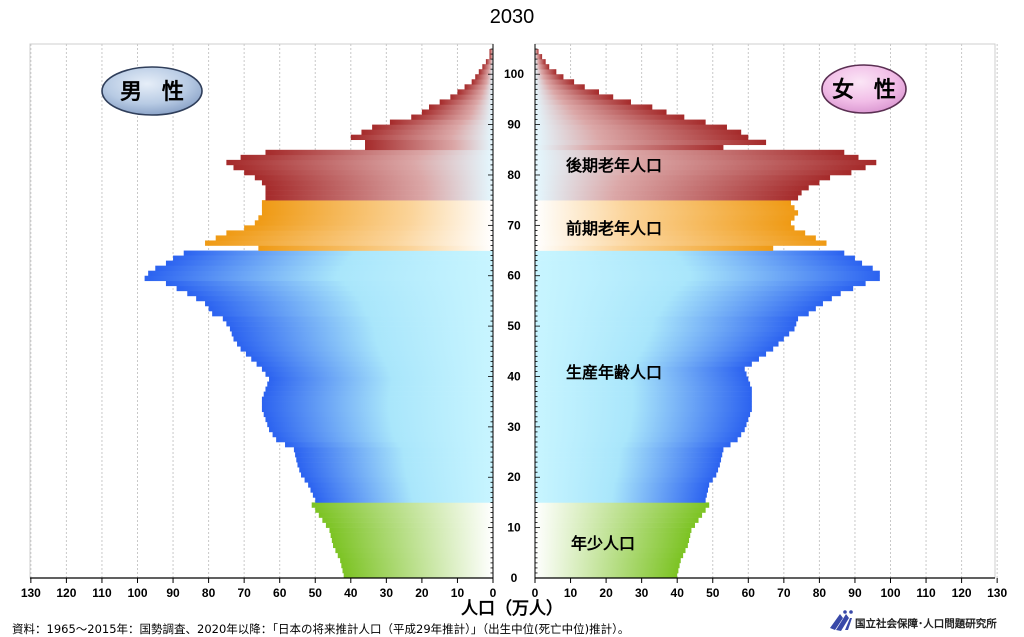 This screenshot has height=637, width=1024. Describe the element at coordinates (209, 593) in the screenshot. I see `x-tick-label: 80` at that location.